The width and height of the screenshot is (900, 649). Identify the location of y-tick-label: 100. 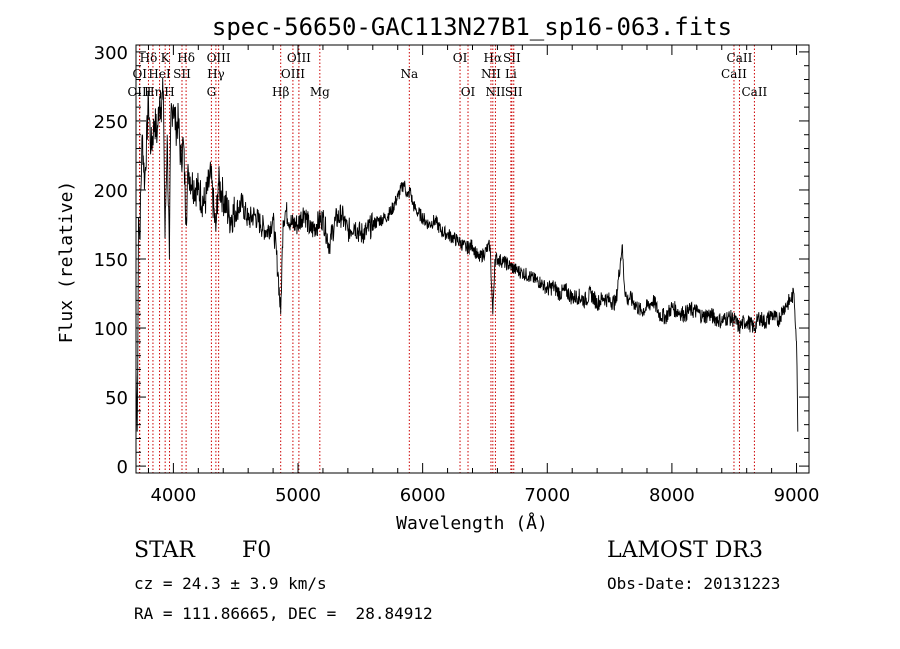
(111, 329).